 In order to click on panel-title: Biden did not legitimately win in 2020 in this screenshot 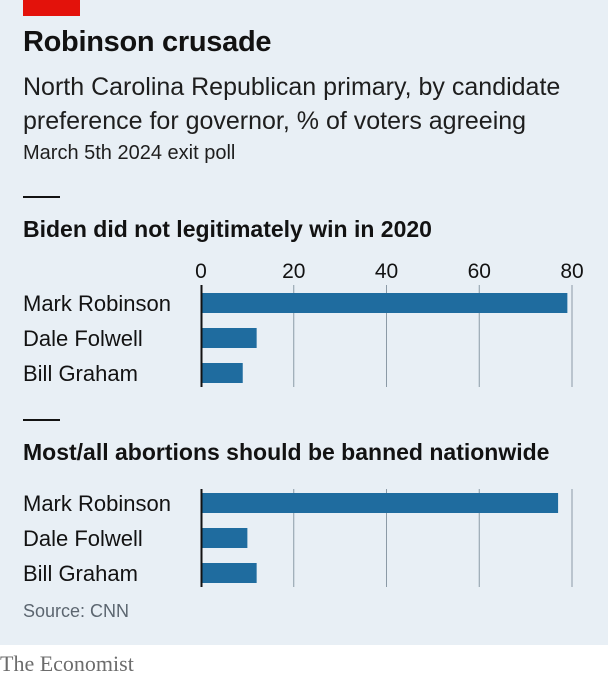, I will do `click(227, 229)`.